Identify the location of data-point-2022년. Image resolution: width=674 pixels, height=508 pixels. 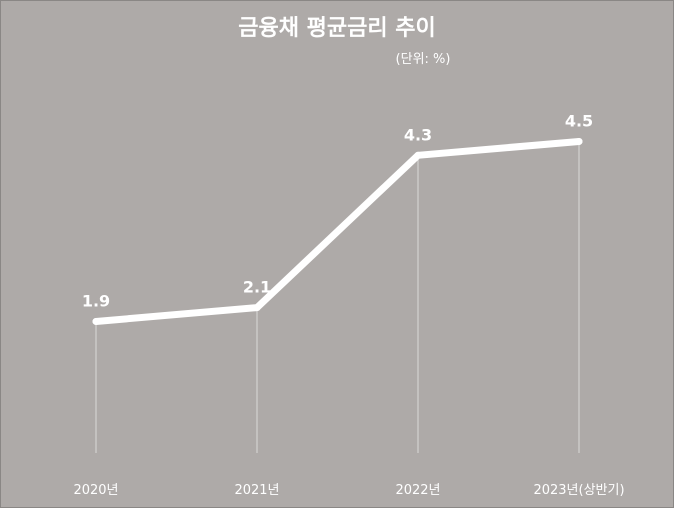
(418, 155).